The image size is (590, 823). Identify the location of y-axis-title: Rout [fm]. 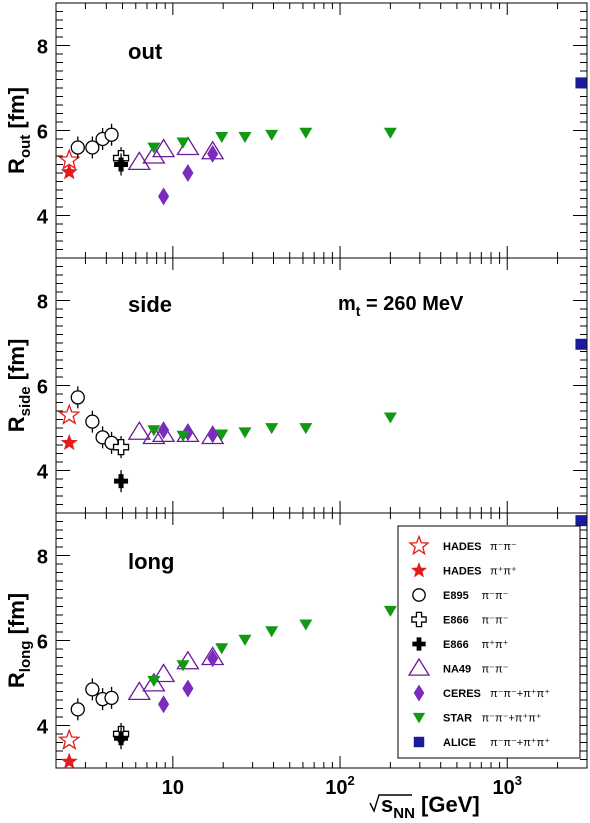
(19, 130).